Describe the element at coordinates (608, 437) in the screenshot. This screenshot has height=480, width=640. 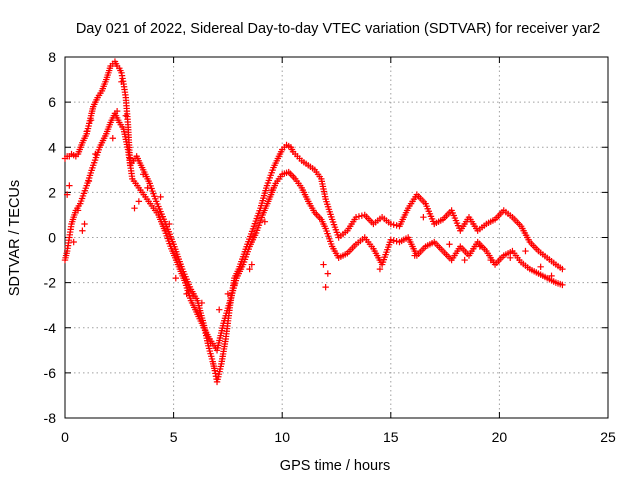
I see `x-tick-label: 25` at that location.